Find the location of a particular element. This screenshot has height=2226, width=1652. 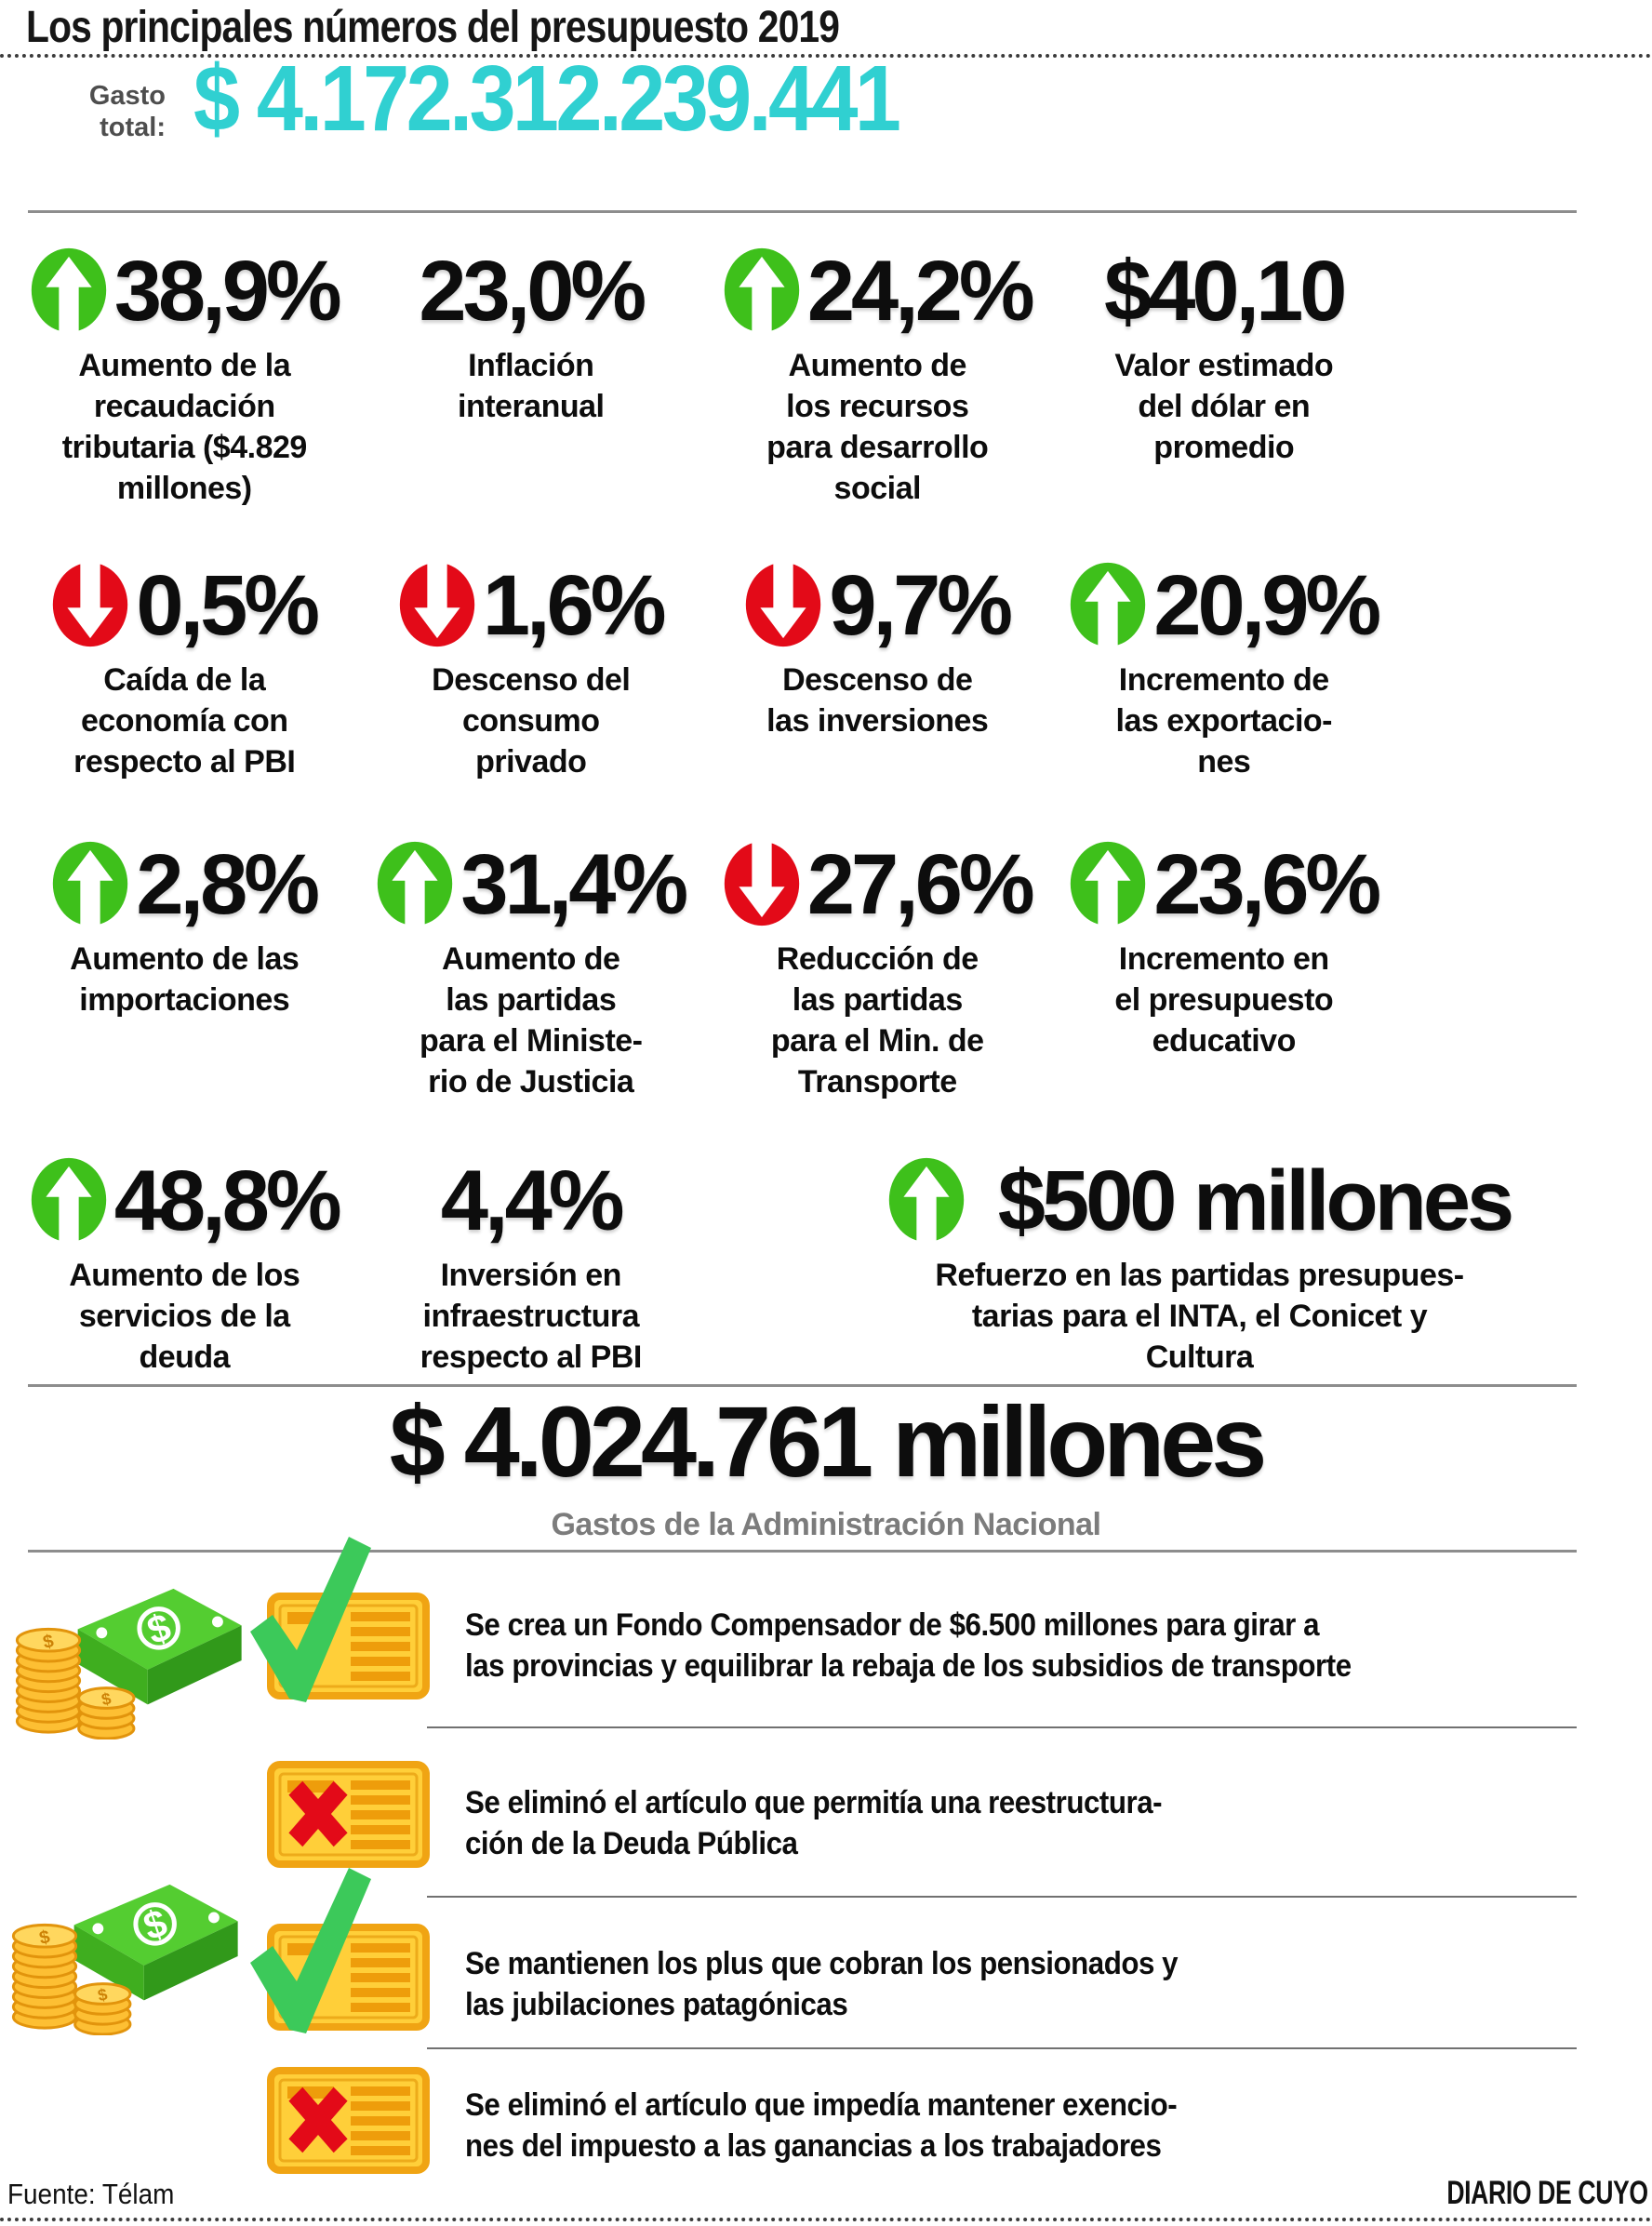

national-admin-caption: Gastos de la Administración Nacional is located at coordinates (826, 1524).